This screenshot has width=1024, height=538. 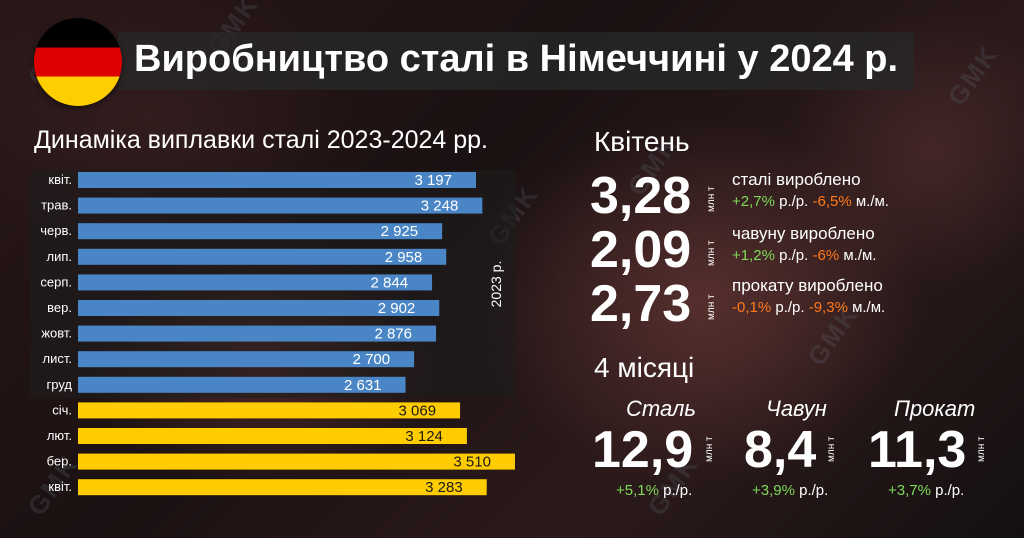 What do you see at coordinates (935, 408) in the screenshot?
I see `four-months-rolled-name: Прокат` at bounding box center [935, 408].